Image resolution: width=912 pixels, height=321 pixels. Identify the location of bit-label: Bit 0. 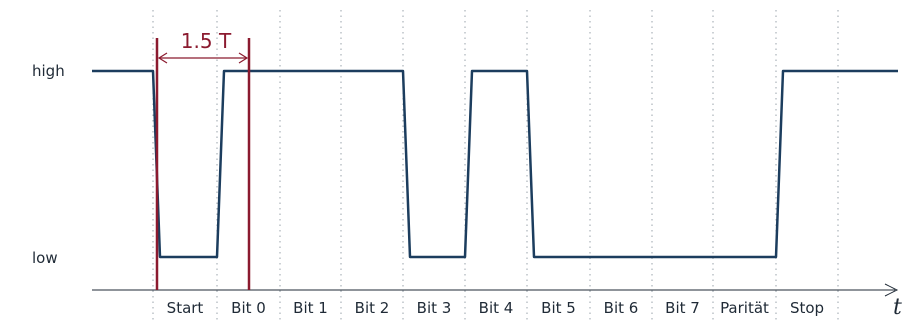
(248, 308).